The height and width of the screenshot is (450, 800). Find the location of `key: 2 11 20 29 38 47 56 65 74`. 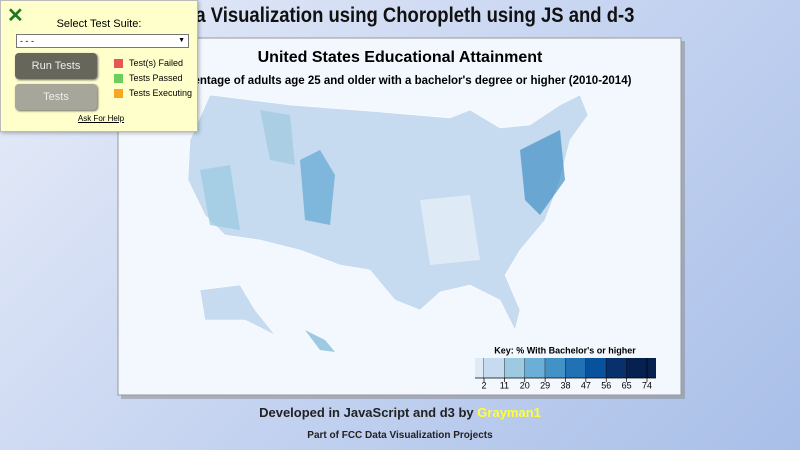

key: 2 11 20 29 38 47 56 65 74 is located at coordinates (565, 374).